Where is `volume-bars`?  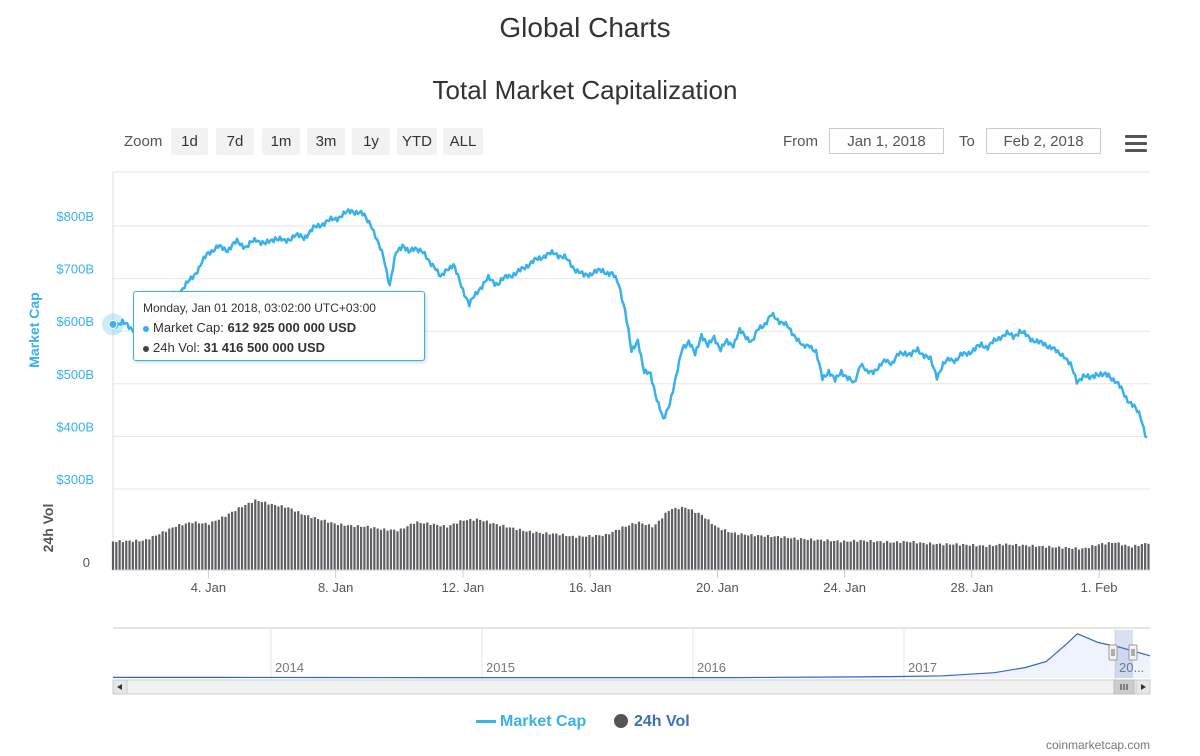
volume-bars is located at coordinates (630, 534).